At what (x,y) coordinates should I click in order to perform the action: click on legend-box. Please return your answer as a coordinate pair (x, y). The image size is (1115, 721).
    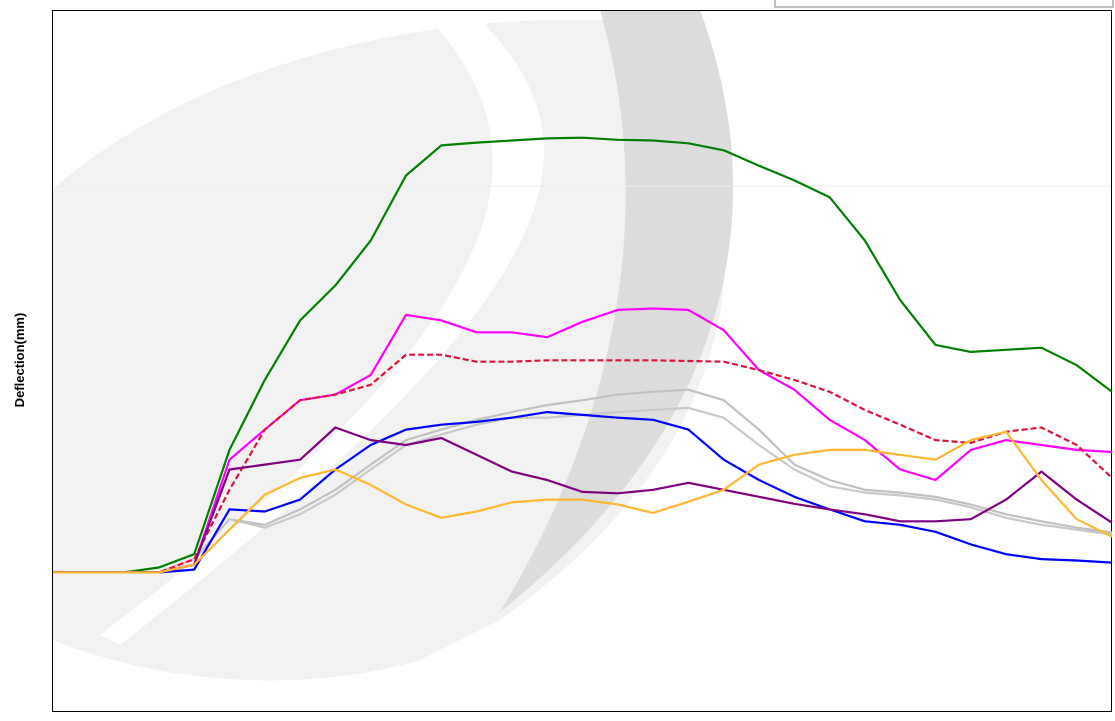
    Looking at the image, I should click on (944, 4).